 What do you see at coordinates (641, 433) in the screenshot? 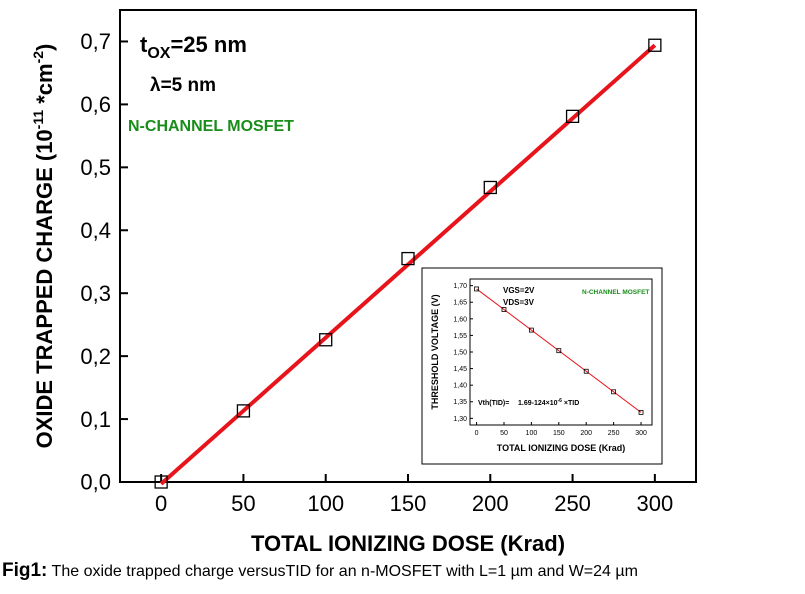
I see `inset-x-tick-label: 300` at bounding box center [641, 433].